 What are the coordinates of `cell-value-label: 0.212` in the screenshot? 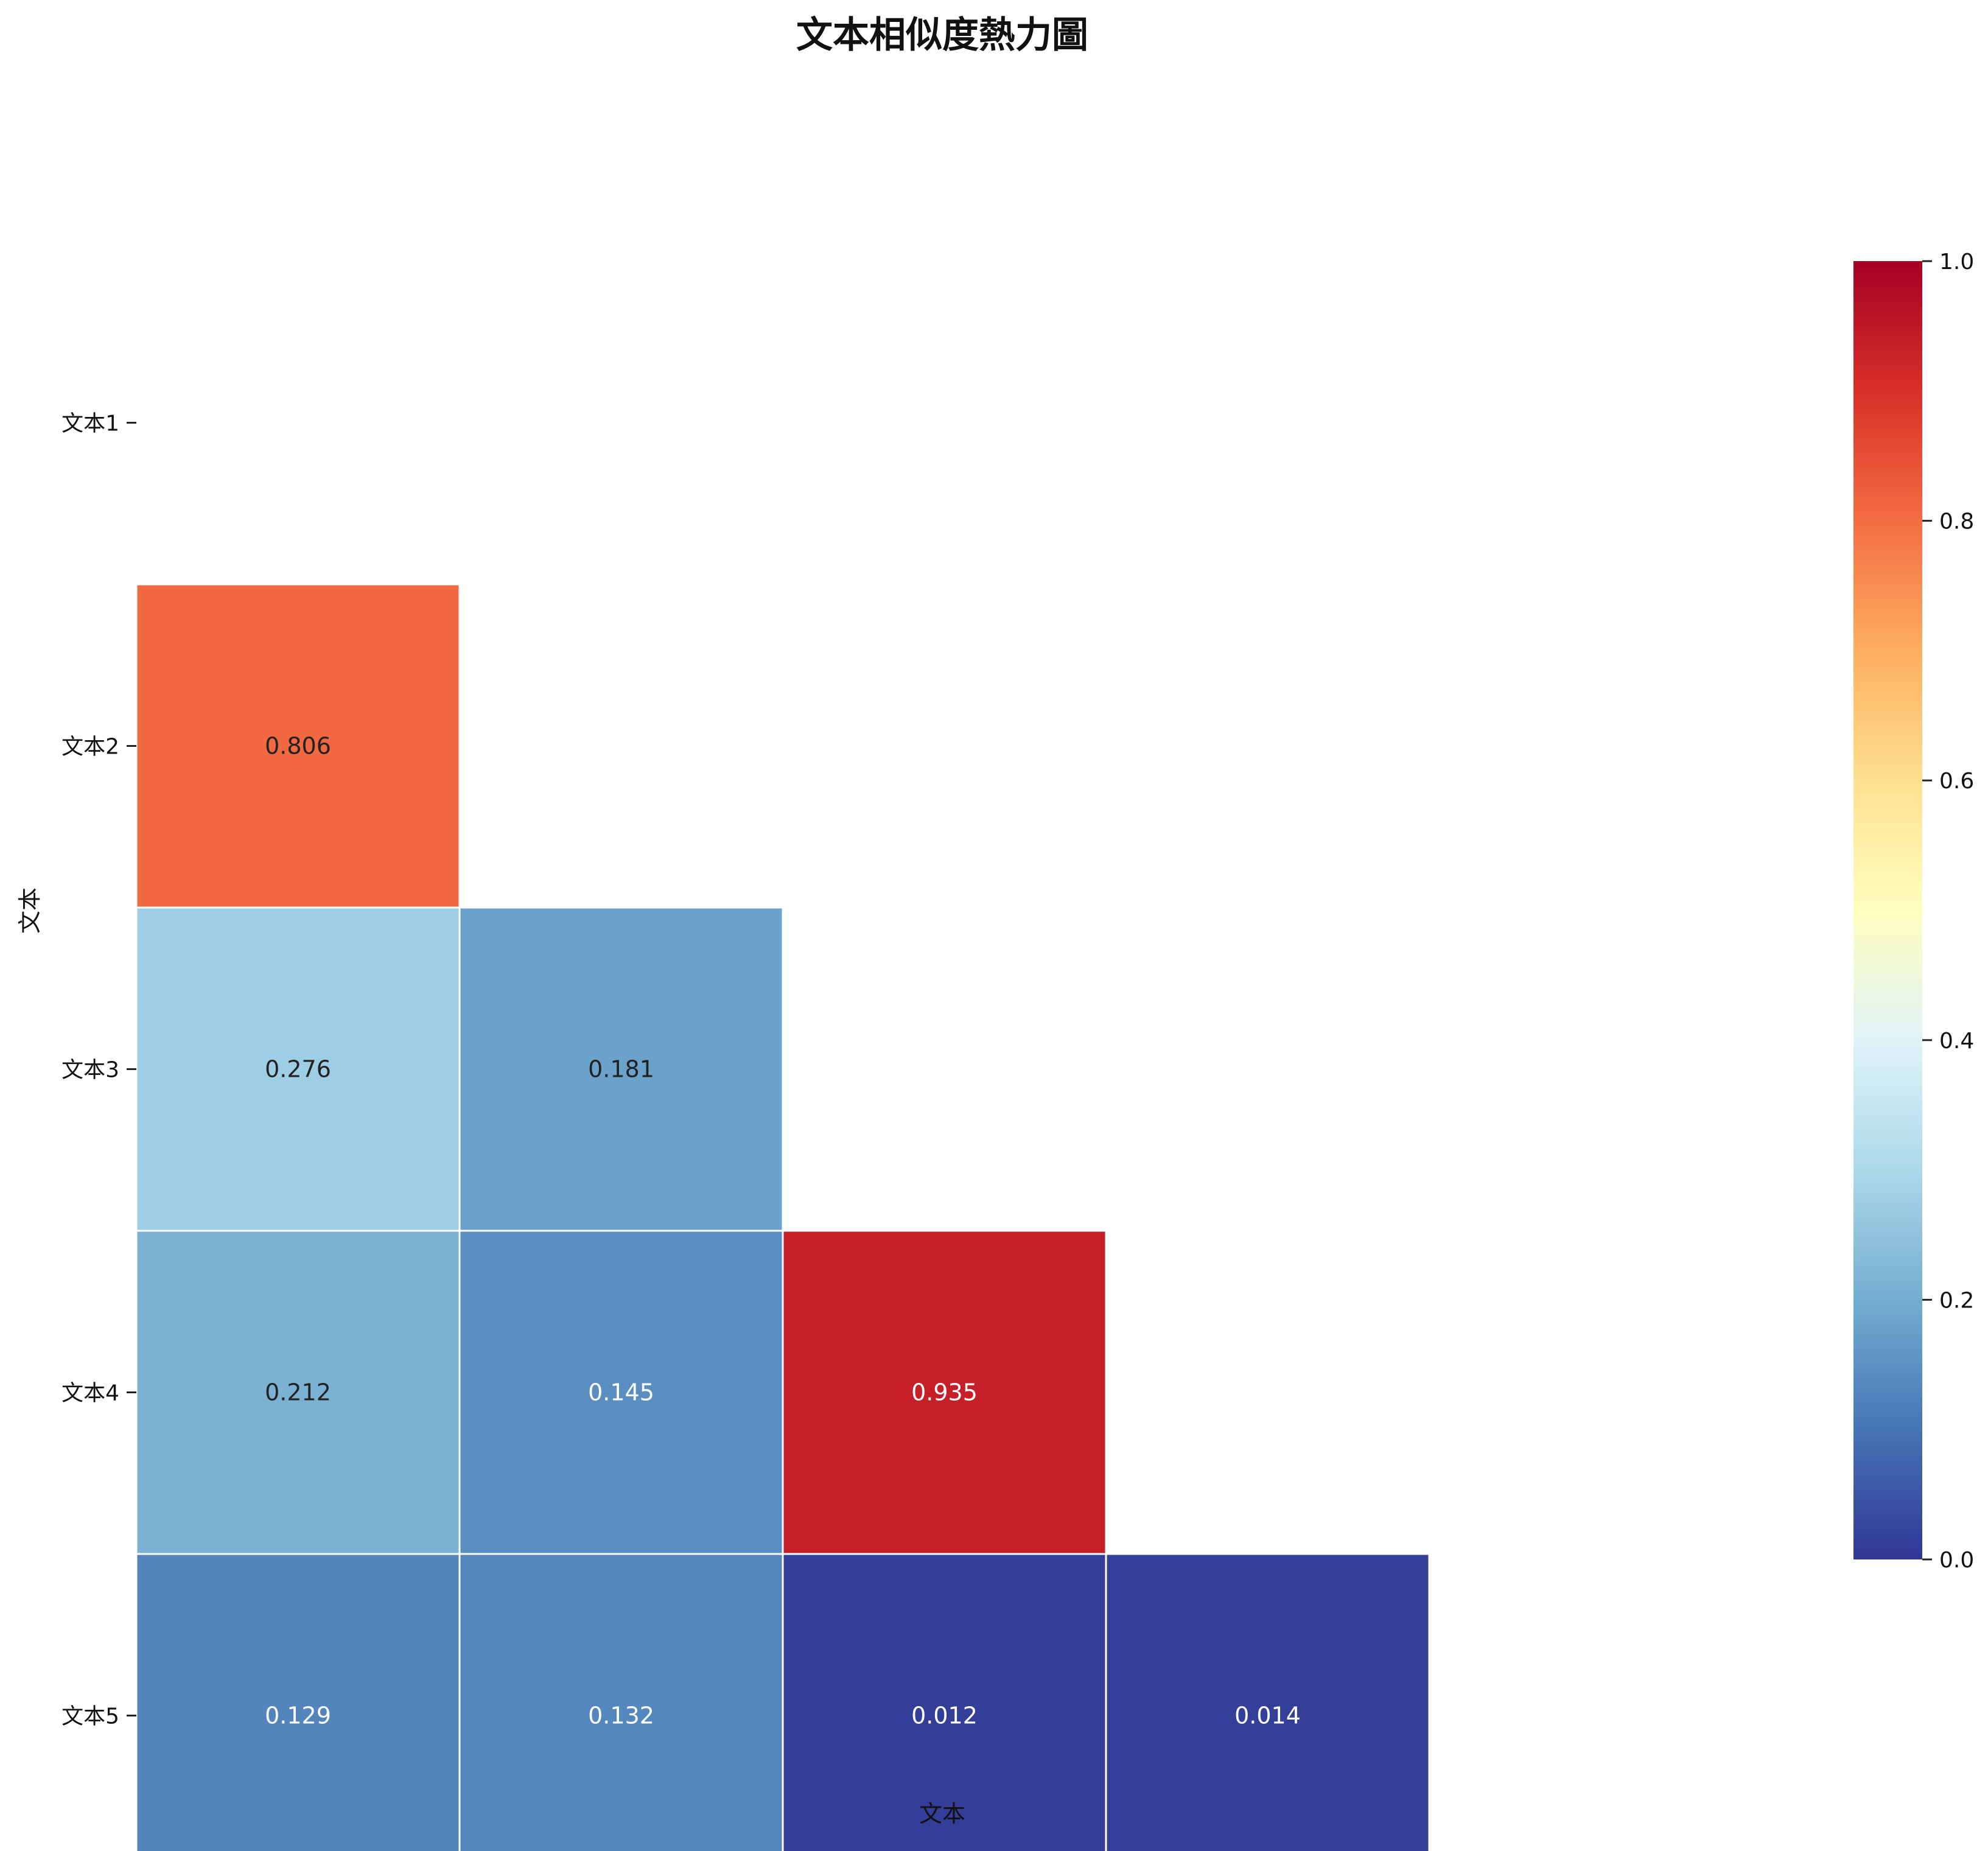 It's located at (298, 1392).